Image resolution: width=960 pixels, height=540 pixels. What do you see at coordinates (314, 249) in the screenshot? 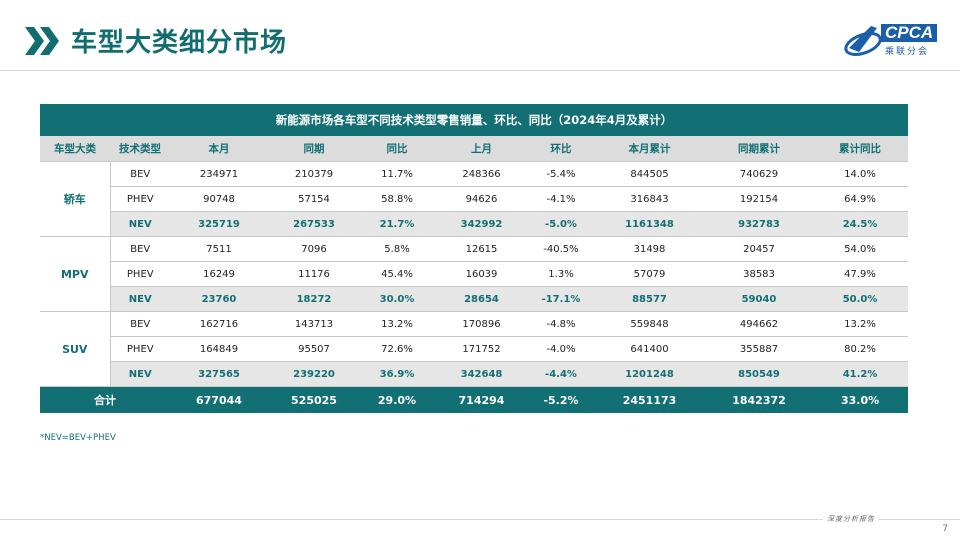
I see `table-cell: 7096` at bounding box center [314, 249].